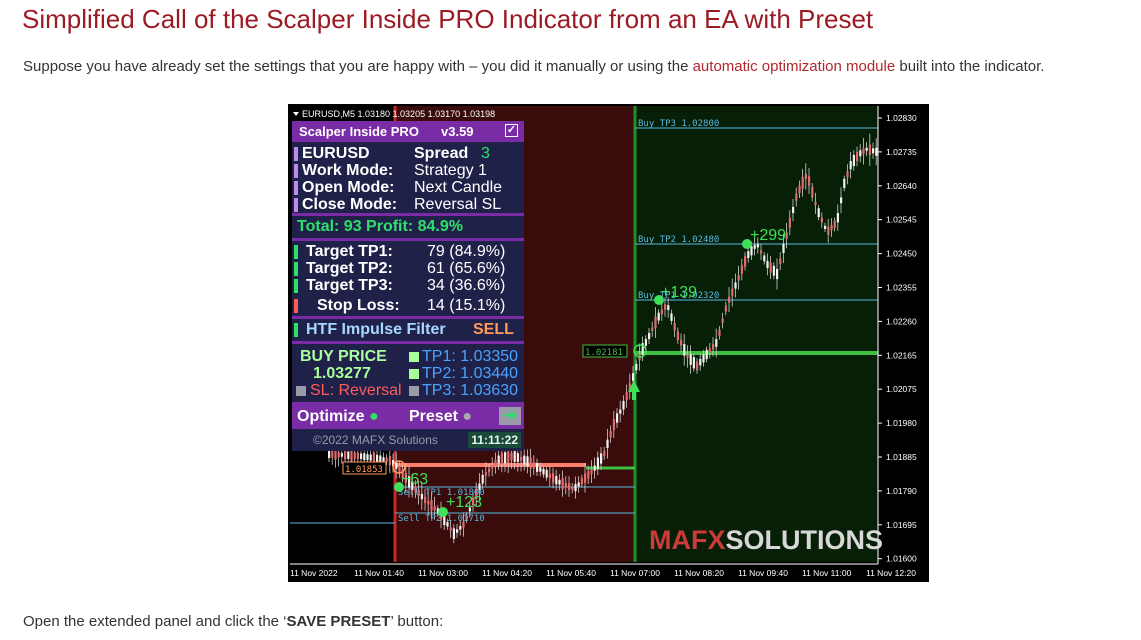  I want to click on tp1-stat: 79 (84.9%), so click(466, 251).